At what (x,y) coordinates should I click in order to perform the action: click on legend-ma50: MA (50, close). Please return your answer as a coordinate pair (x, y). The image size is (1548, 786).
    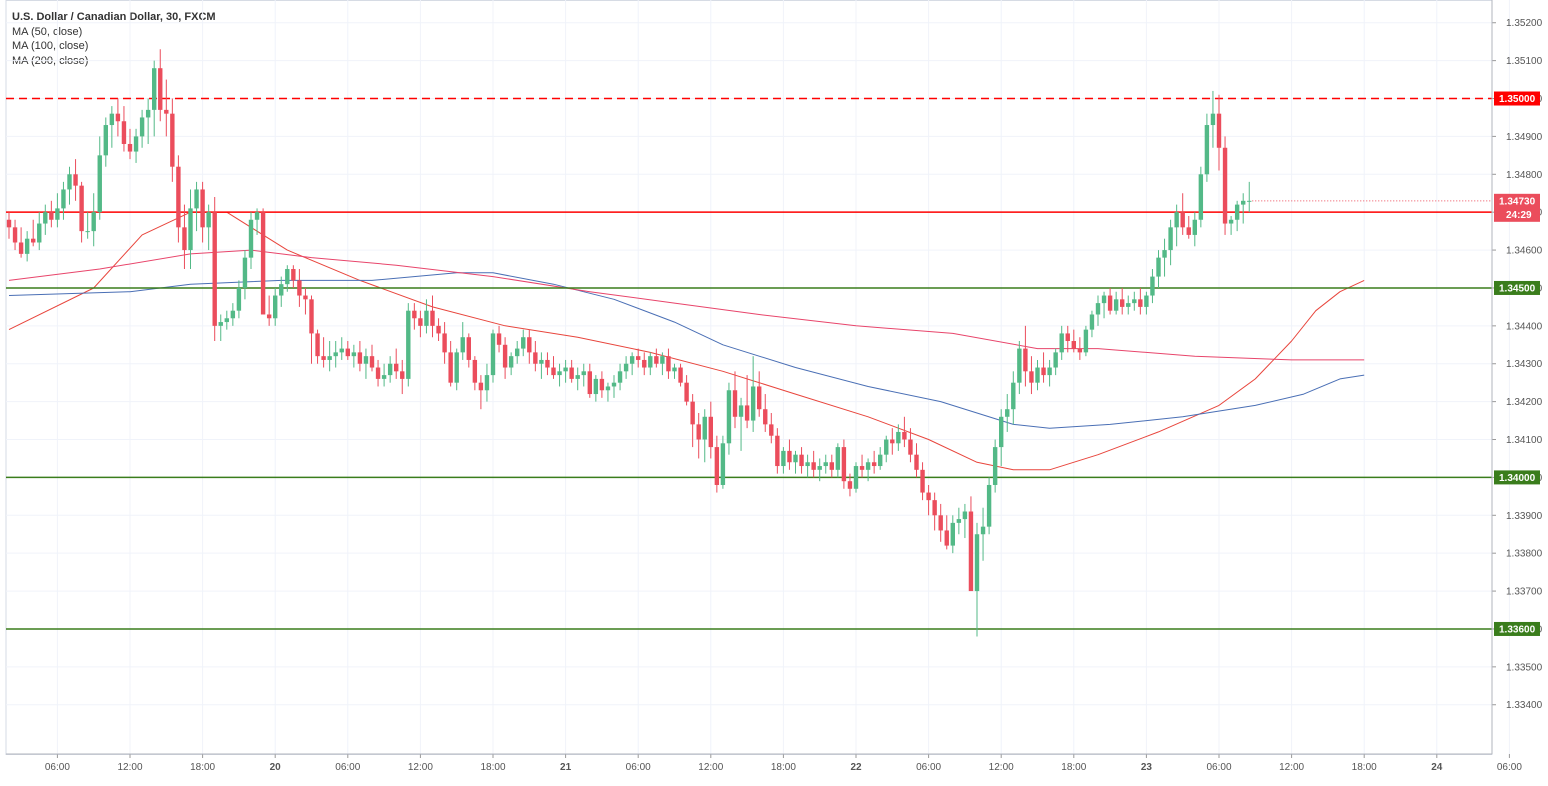
    Looking at the image, I should click on (47, 31).